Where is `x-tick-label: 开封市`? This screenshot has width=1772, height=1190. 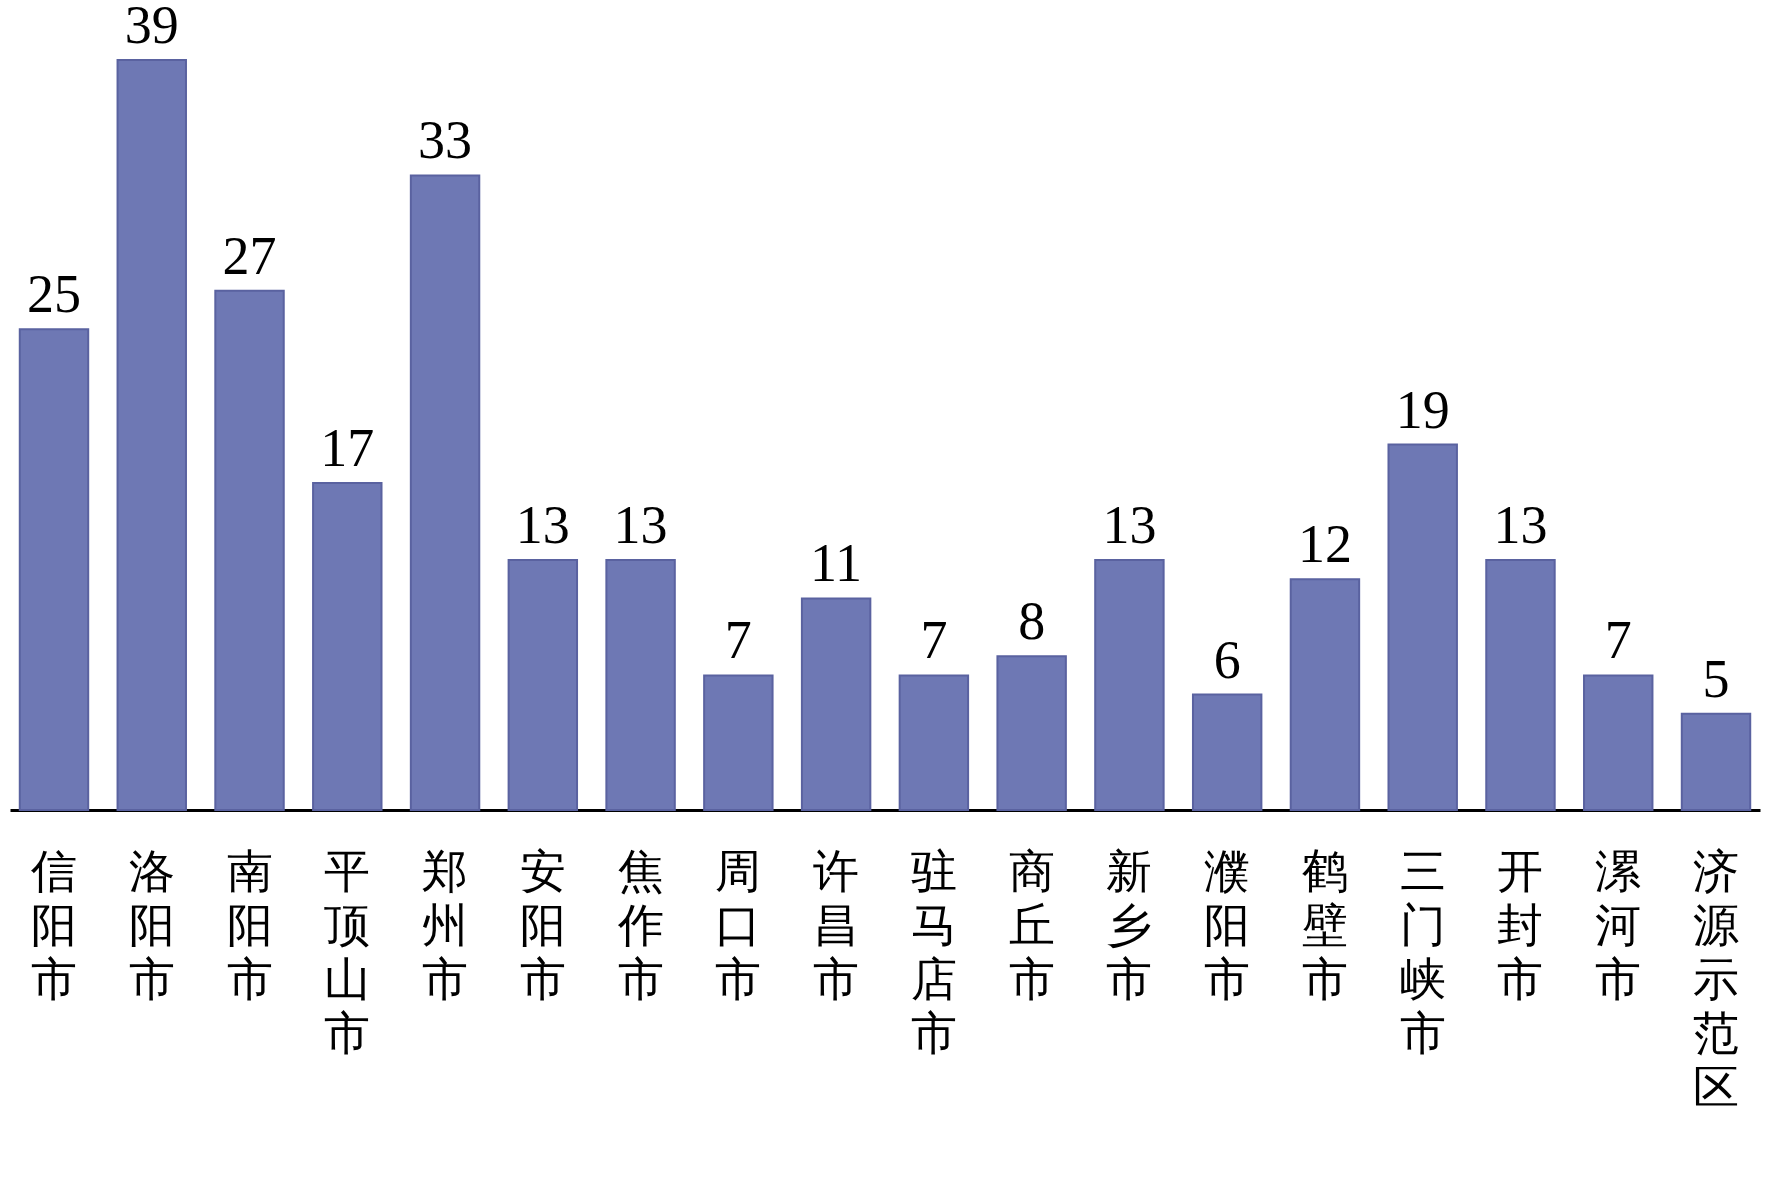
x-tick-label: 开封市 is located at coordinates (1520, 925).